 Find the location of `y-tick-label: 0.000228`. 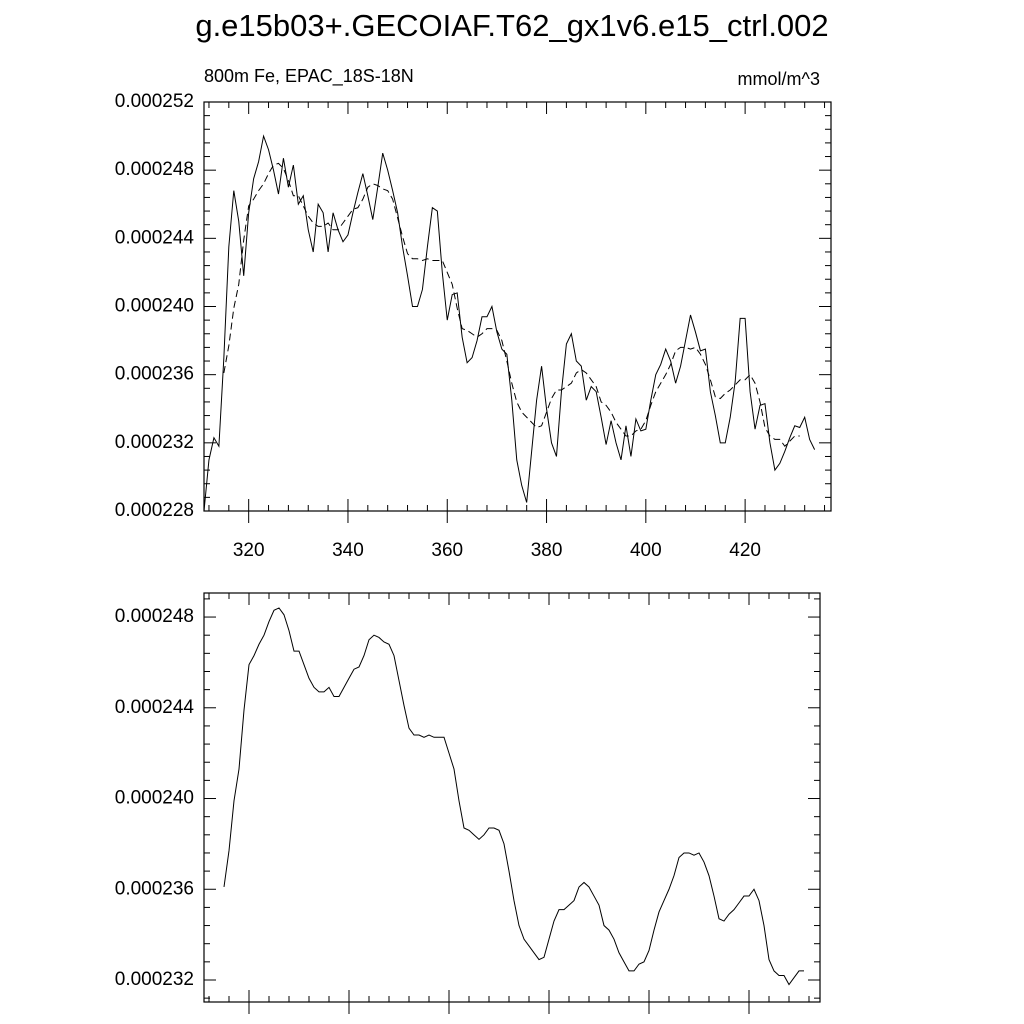

y-tick-label: 0.000228 is located at coordinates (154, 510).